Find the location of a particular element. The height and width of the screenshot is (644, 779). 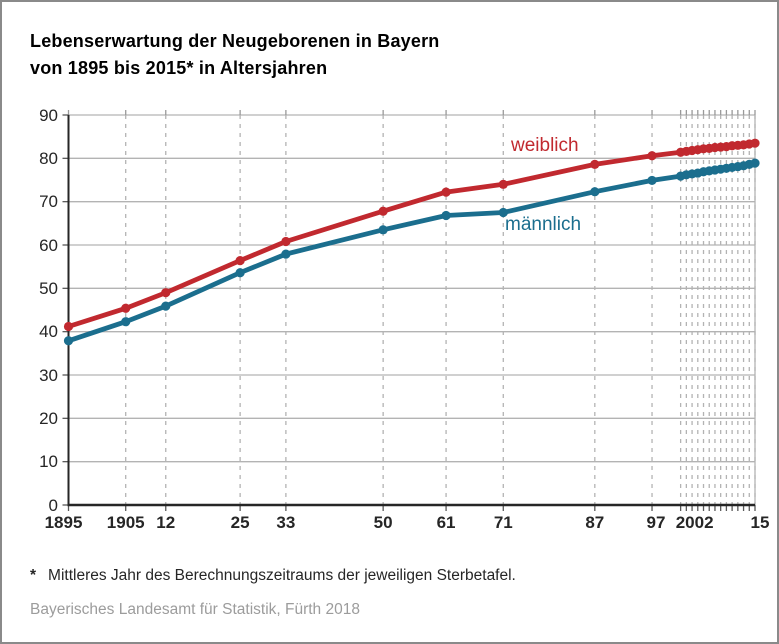

x-tick-label: 71 is located at coordinates (503, 522).